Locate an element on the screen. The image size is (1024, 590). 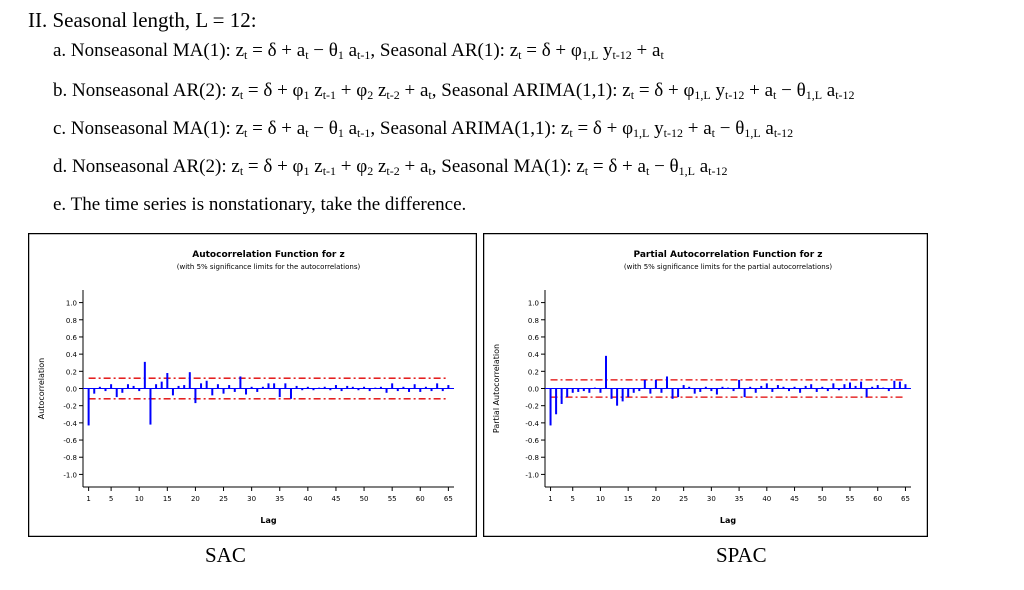
x-tick-label: 25 is located at coordinates (683, 499).